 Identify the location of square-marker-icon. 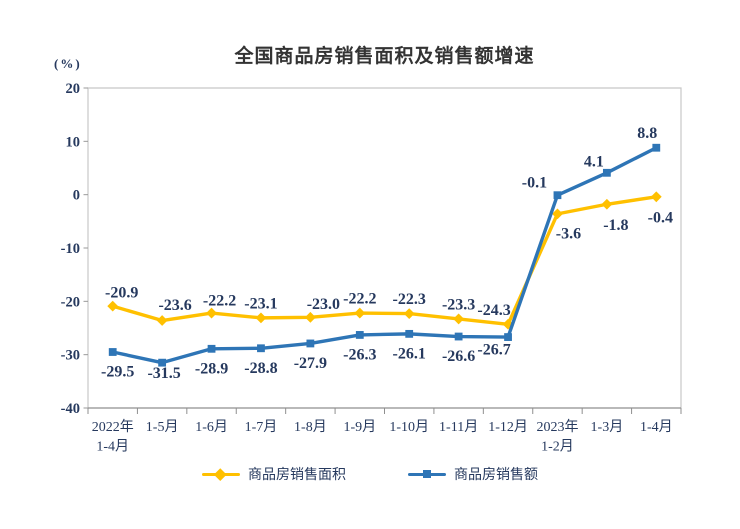
(427, 474).